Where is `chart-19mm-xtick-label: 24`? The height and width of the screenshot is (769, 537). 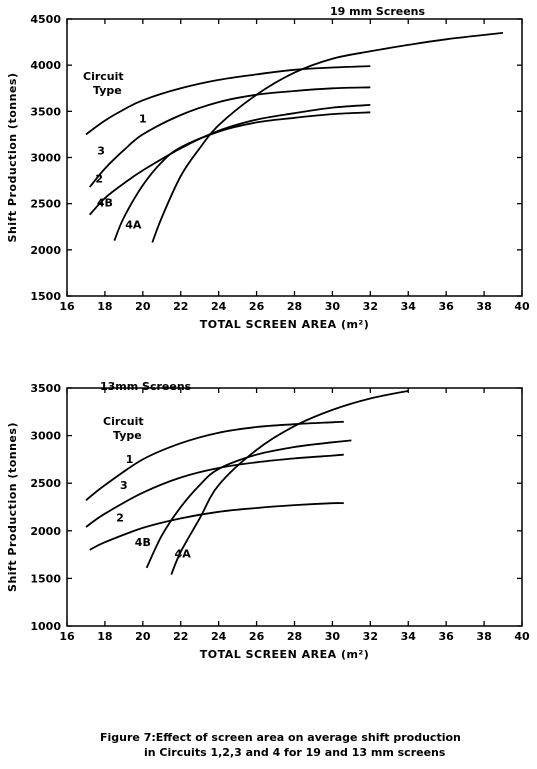 chart-19mm-xtick-label: 24 is located at coordinates (219, 306).